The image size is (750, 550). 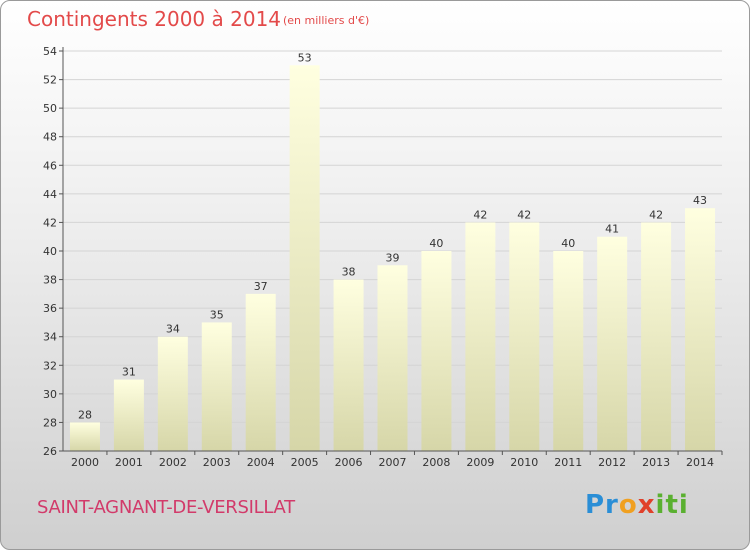 I want to click on logo-part: x, so click(x=646, y=505).